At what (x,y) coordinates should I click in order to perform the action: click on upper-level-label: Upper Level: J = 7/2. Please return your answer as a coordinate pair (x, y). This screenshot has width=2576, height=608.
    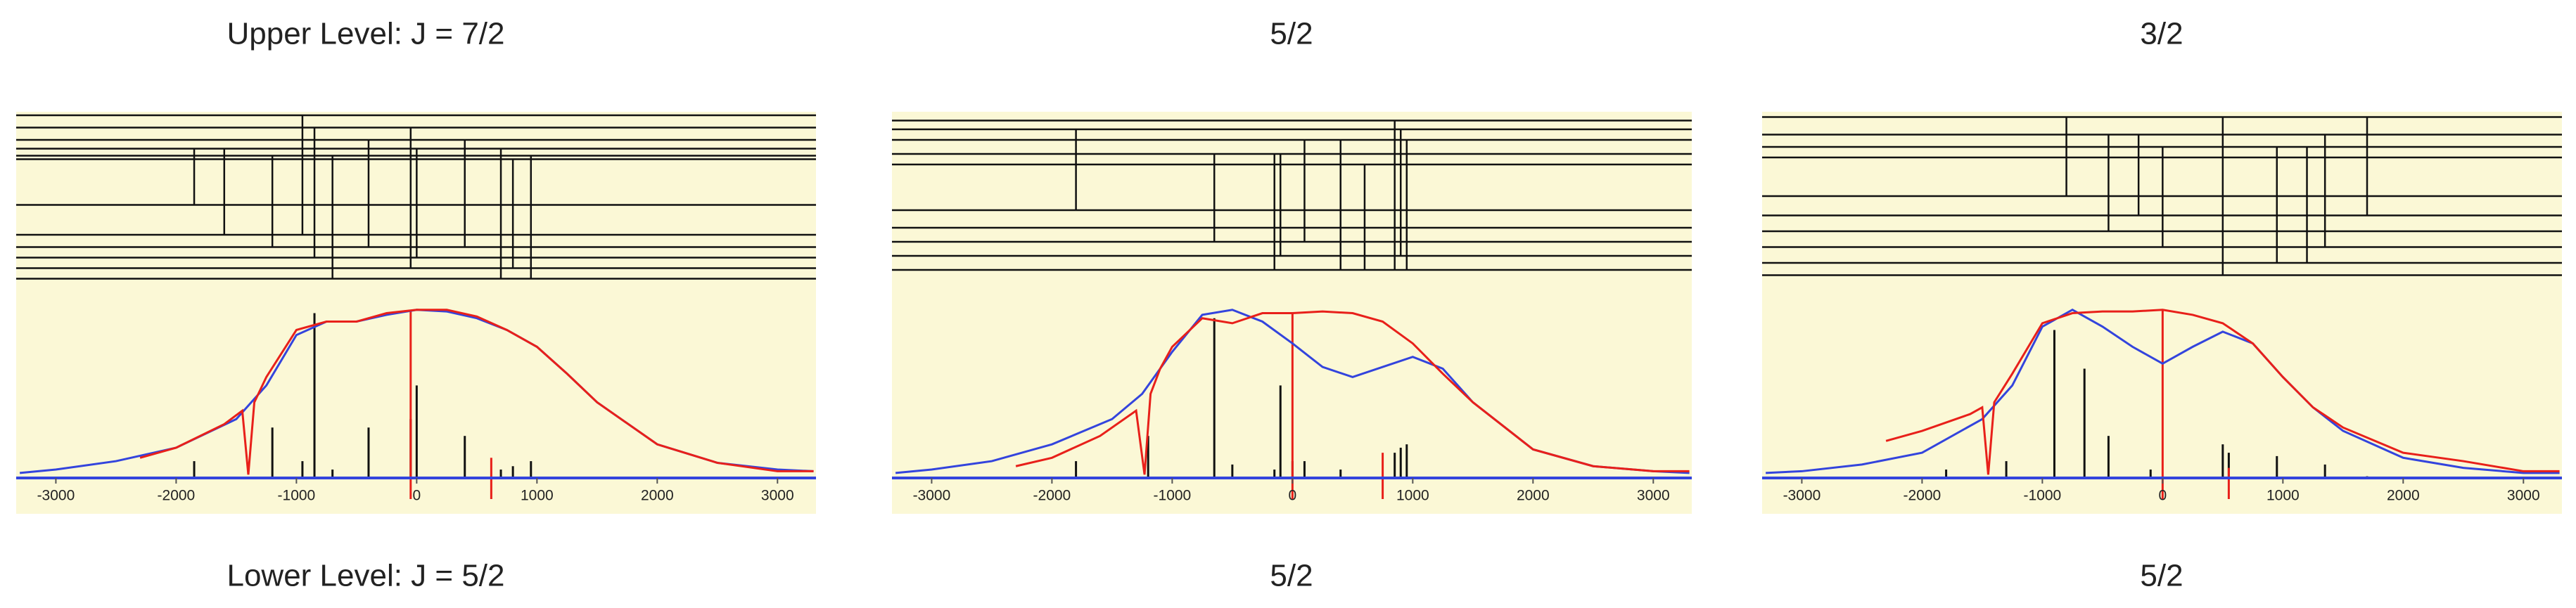
    Looking at the image, I should click on (365, 34).